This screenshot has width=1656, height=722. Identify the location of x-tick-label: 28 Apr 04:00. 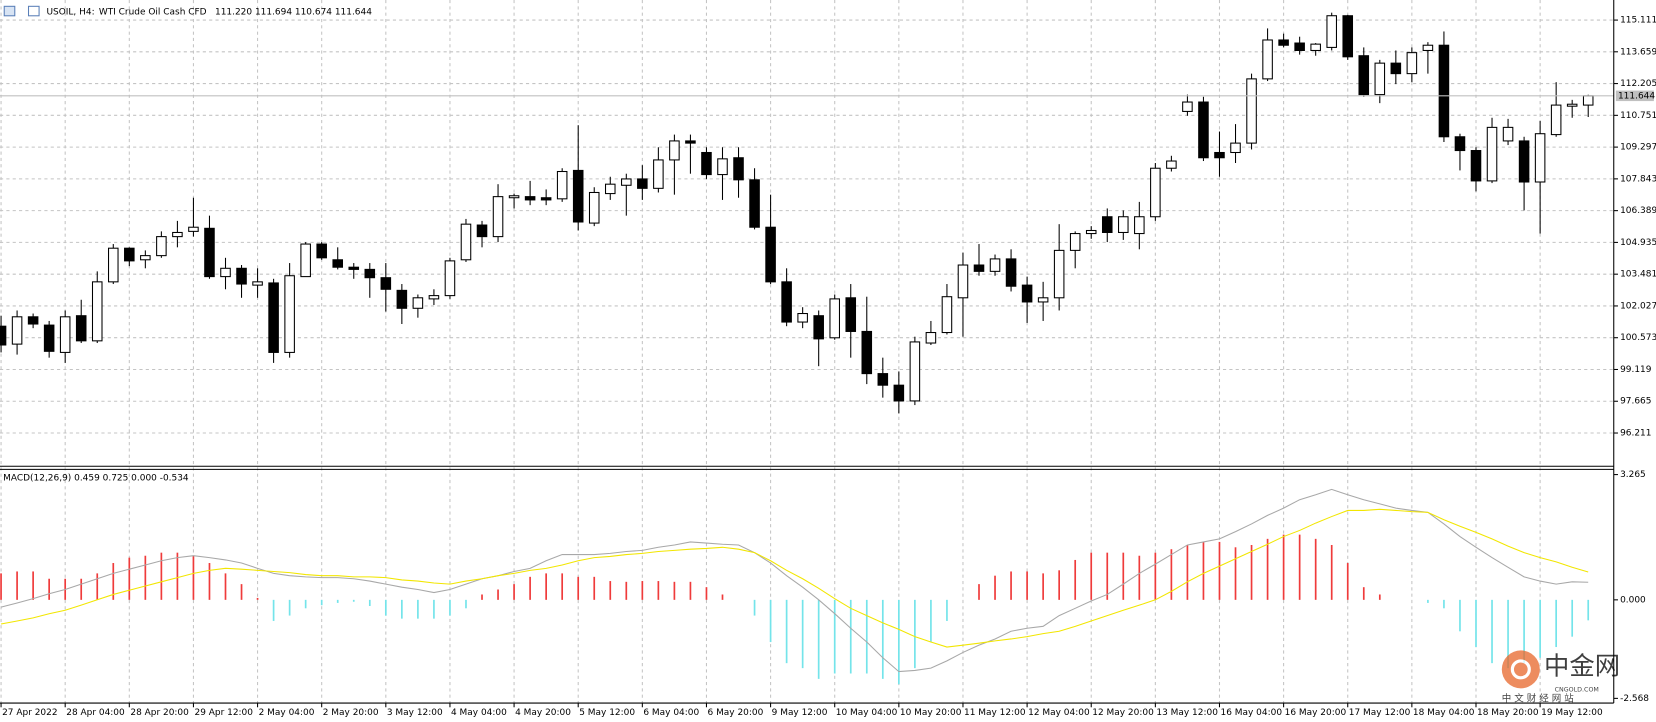
(95, 713).